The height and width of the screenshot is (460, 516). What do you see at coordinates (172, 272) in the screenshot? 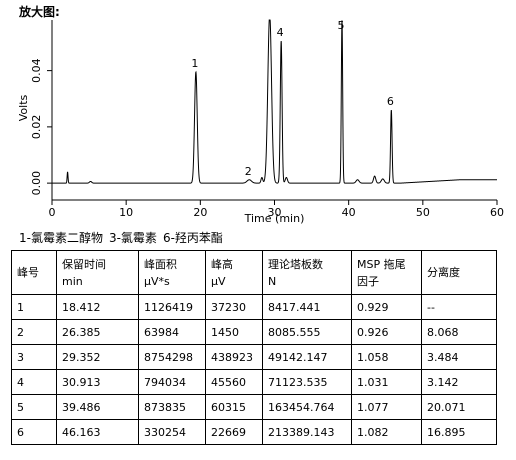
I see `table-header-cell: 峰面积 μV*s` at bounding box center [172, 272].